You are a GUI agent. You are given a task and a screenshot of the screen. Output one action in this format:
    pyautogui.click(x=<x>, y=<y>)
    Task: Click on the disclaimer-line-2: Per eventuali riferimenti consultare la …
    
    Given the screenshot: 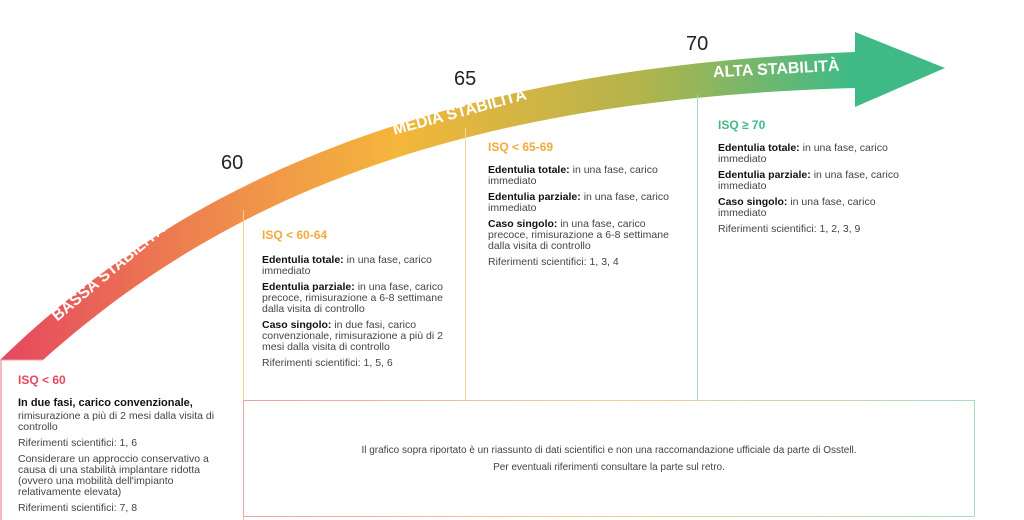 What is the action you would take?
    pyautogui.click(x=609, y=467)
    